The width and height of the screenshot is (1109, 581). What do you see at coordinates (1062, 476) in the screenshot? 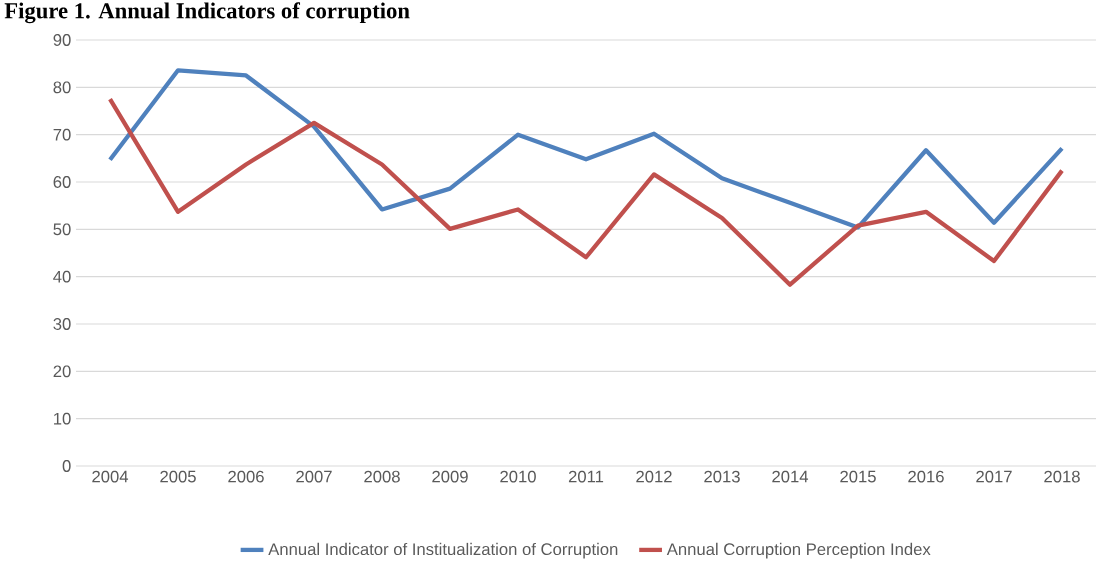
I see `x-tick-label: 2018` at bounding box center [1062, 476].